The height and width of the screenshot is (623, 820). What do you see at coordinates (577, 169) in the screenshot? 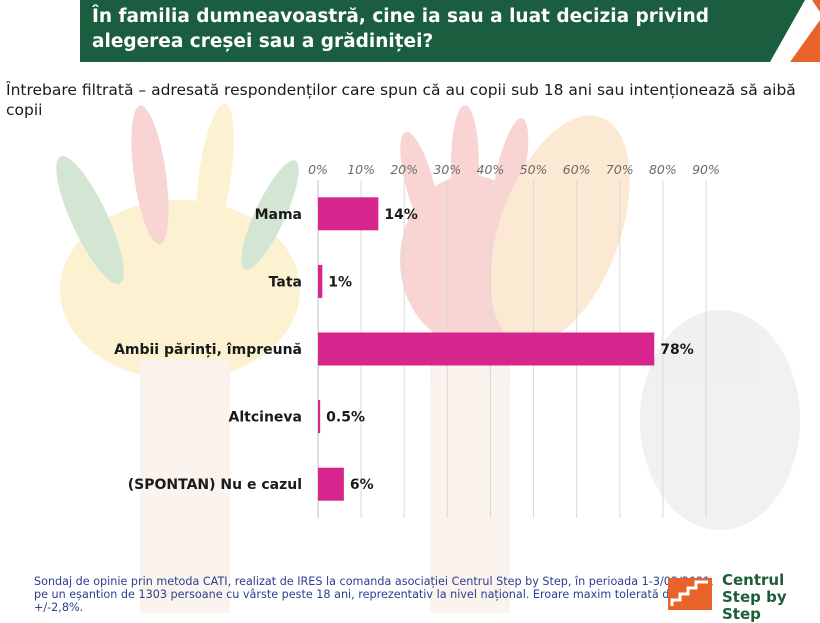
I see `x-tick-label: 60%` at bounding box center [577, 169].